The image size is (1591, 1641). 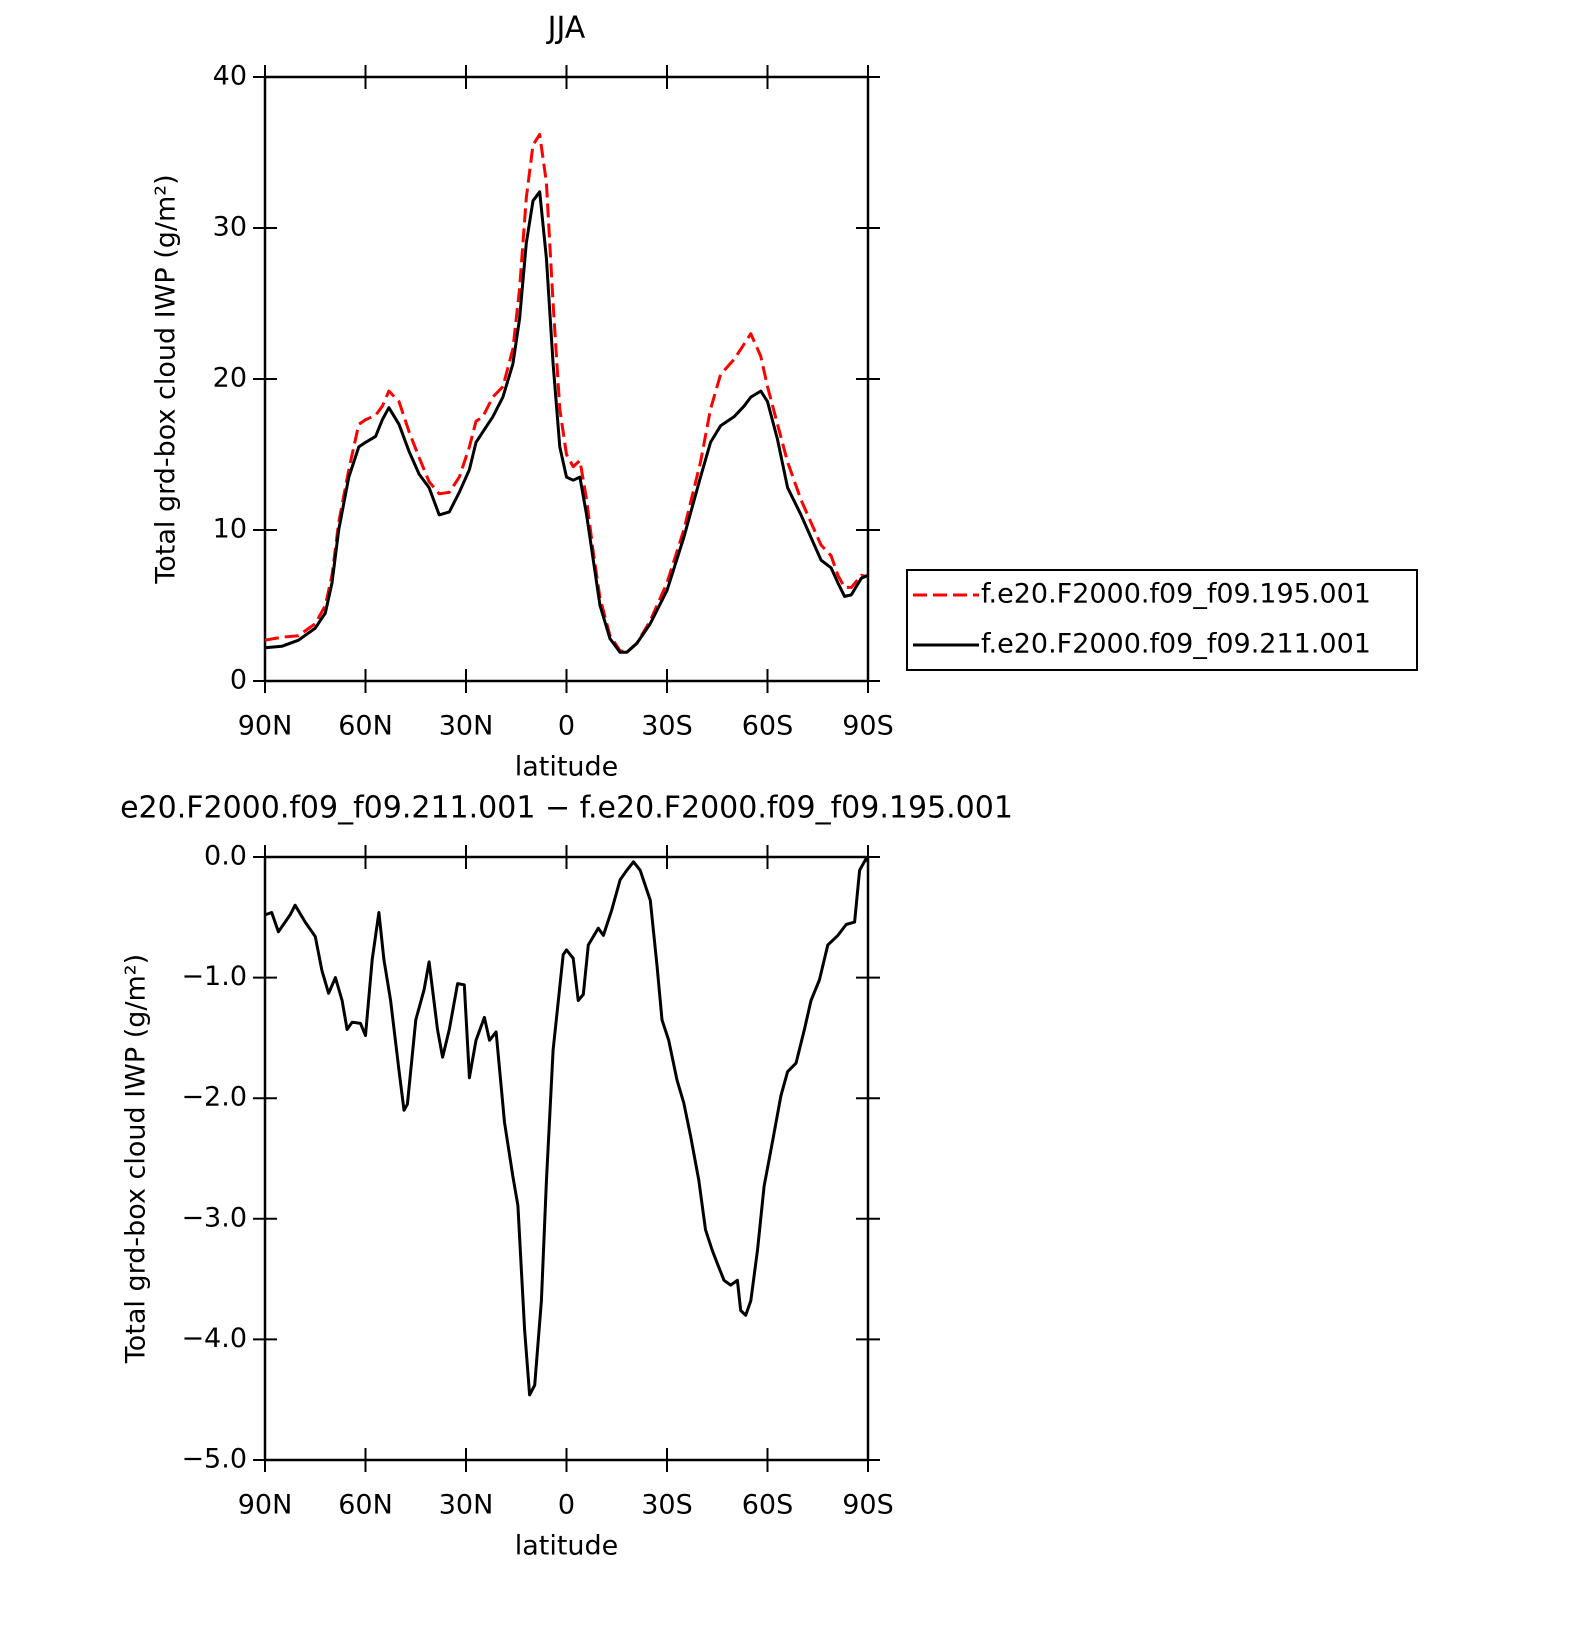 What do you see at coordinates (214, 976) in the screenshot?
I see `y-tick-label: −1.0` at bounding box center [214, 976].